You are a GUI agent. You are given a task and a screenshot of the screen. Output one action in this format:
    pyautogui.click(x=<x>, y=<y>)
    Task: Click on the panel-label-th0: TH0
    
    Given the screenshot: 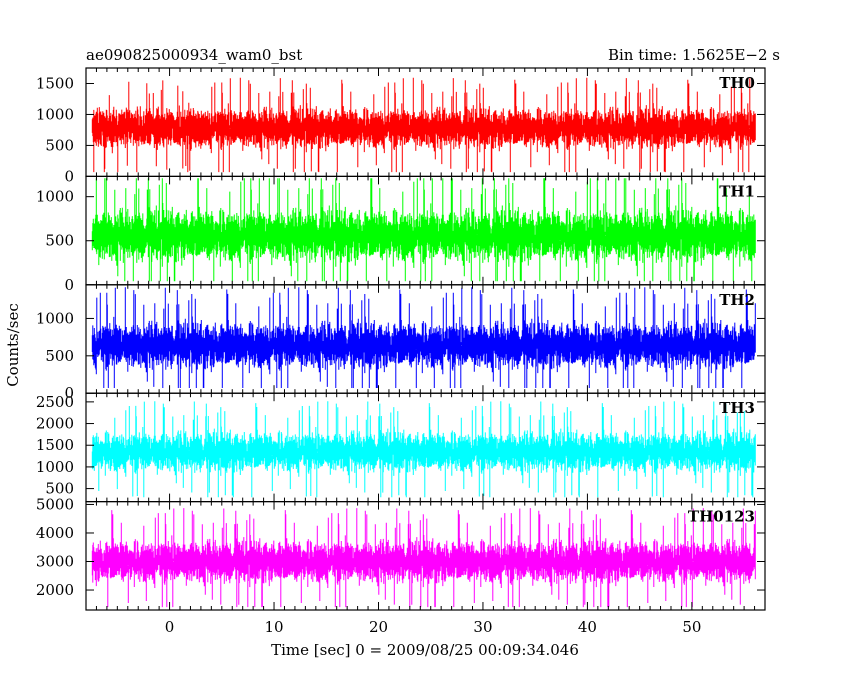 What is the action you would take?
    pyautogui.click(x=737, y=83)
    